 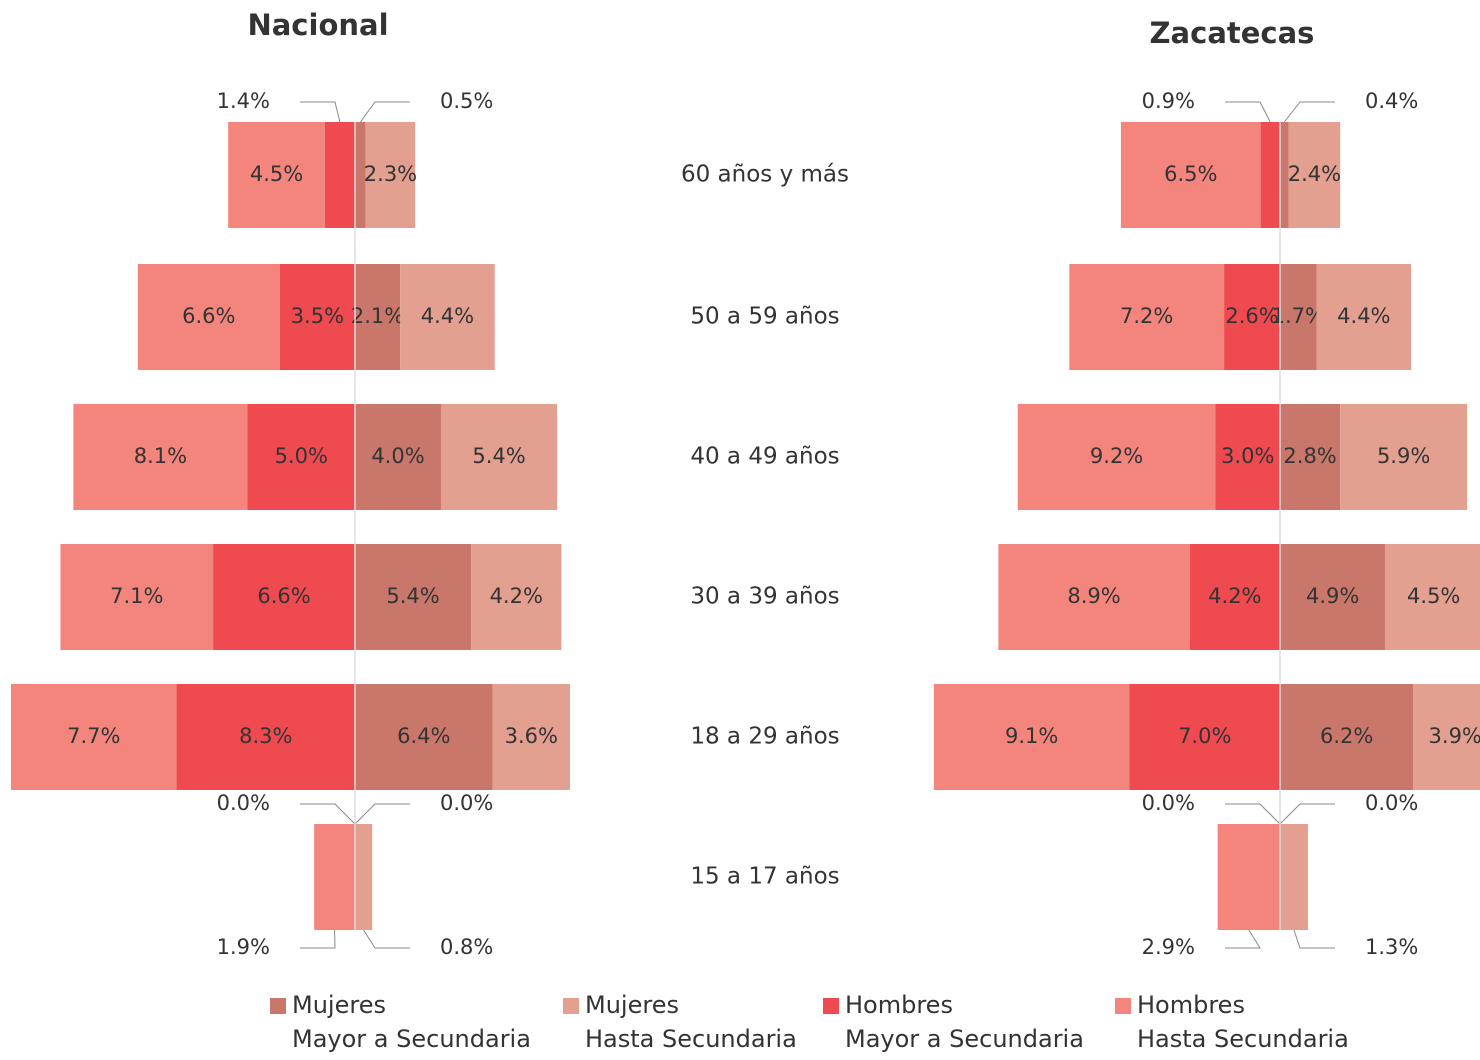 What do you see at coordinates (317, 25) in the screenshot?
I see `panel-title: Nacional` at bounding box center [317, 25].